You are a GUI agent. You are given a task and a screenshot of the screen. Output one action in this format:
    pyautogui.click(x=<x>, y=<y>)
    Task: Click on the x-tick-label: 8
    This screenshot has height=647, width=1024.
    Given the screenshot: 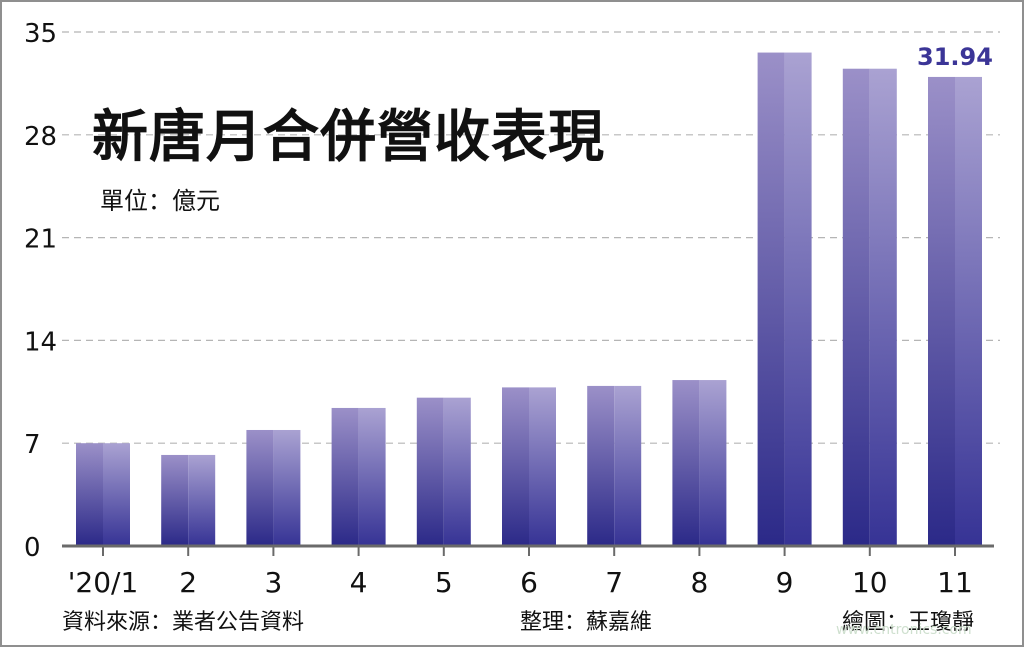 What is the action you would take?
    pyautogui.click(x=699, y=582)
    